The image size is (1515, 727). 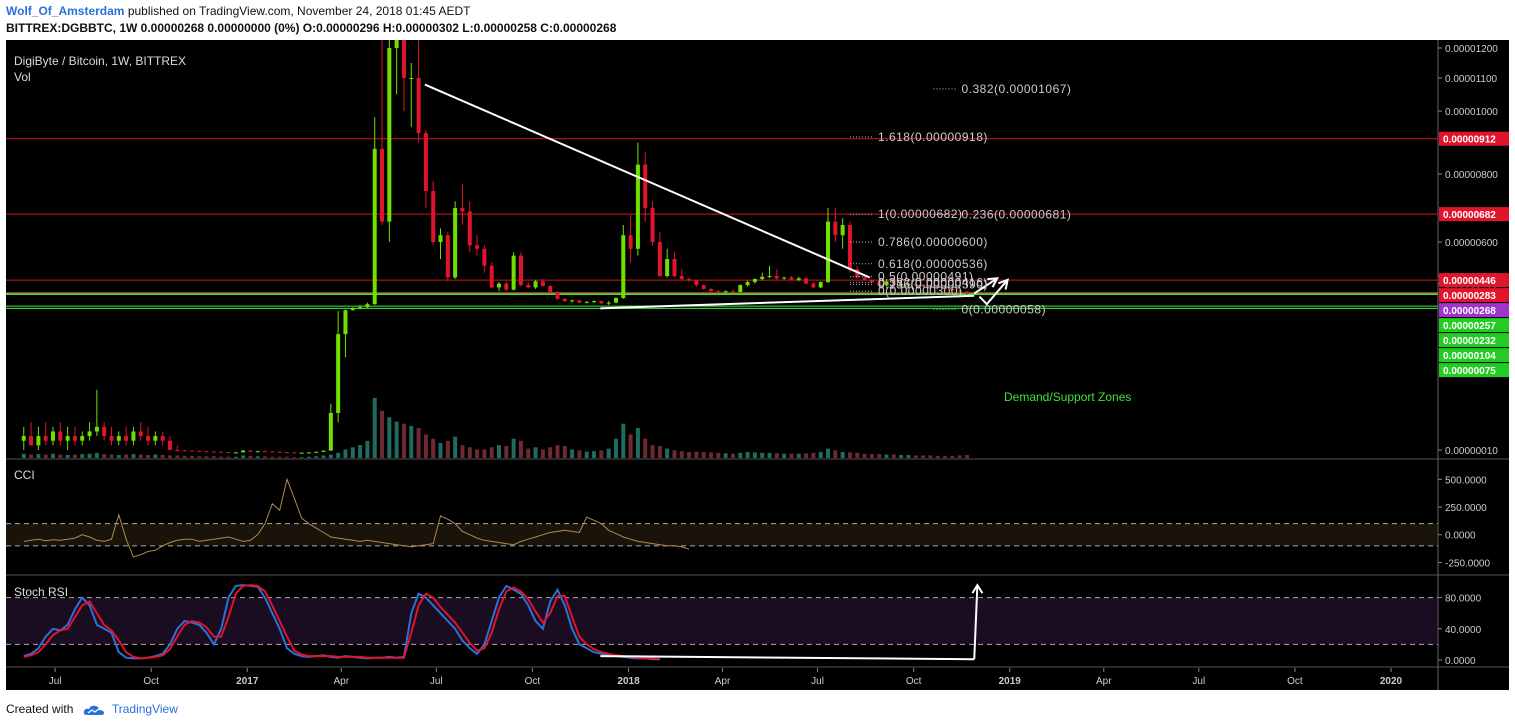 What do you see at coordinates (22, 77) in the screenshot?
I see `volume-label: Vol` at bounding box center [22, 77].